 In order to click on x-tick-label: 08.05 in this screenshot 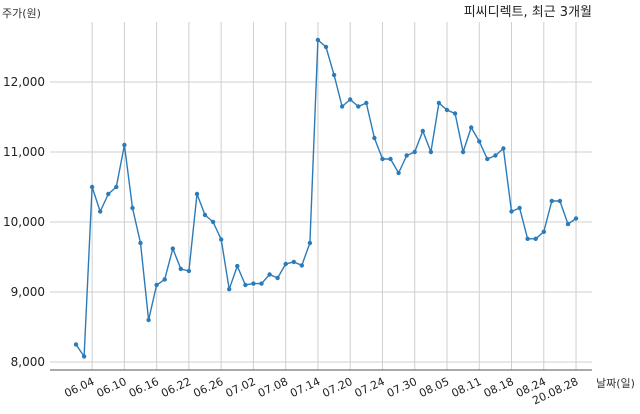, I will do `click(434, 387)`.